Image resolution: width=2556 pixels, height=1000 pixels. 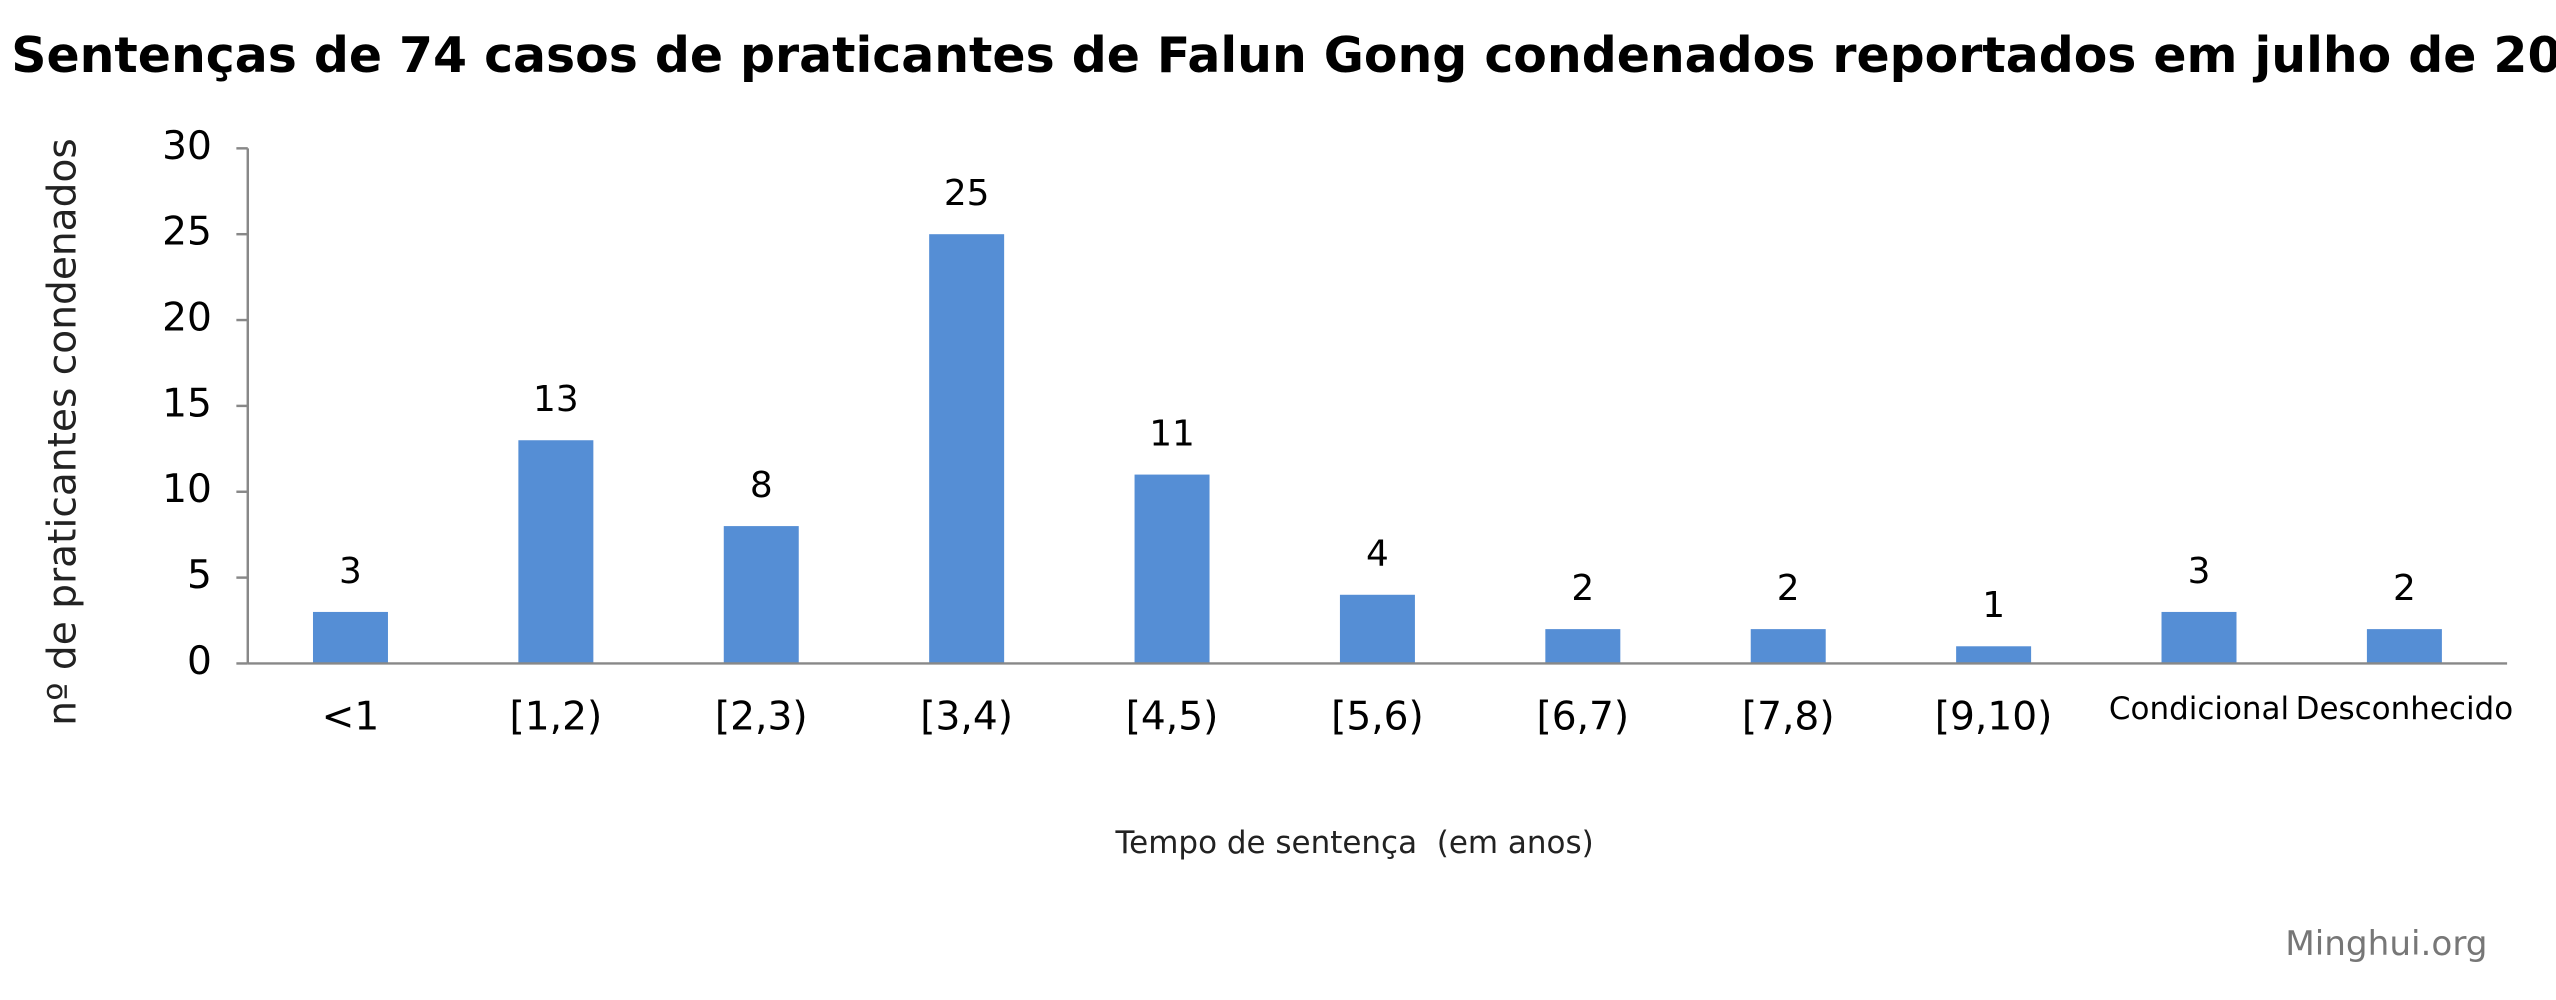 What do you see at coordinates (187, 489) in the screenshot?
I see `y-tick-label: 10` at bounding box center [187, 489].